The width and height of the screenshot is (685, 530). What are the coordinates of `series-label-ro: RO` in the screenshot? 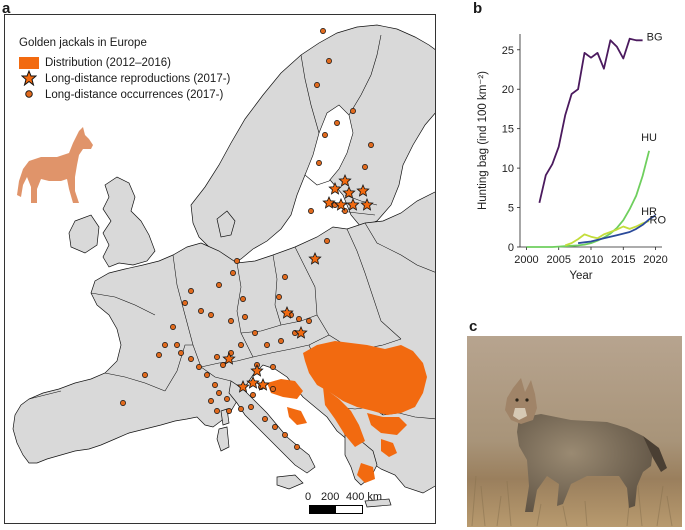 It's located at (658, 220).